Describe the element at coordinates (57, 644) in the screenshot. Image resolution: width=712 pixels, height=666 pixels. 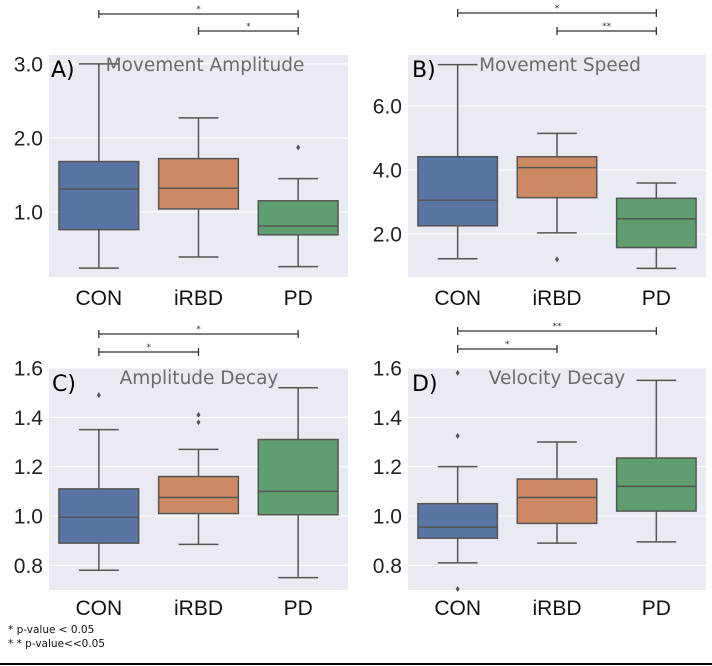
I see `footnote-double-star: * * p-value<<0.05` at that location.